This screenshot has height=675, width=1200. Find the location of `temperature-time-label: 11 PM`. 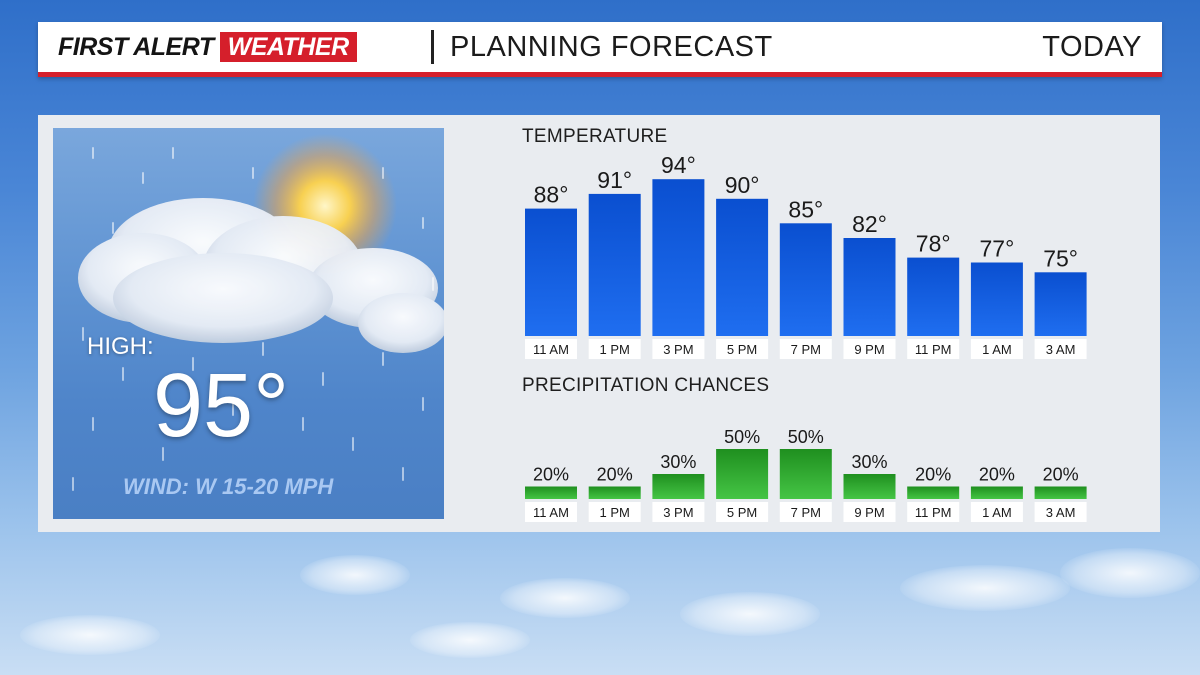

temperature-time-label: 11 PM is located at coordinates (933, 349).